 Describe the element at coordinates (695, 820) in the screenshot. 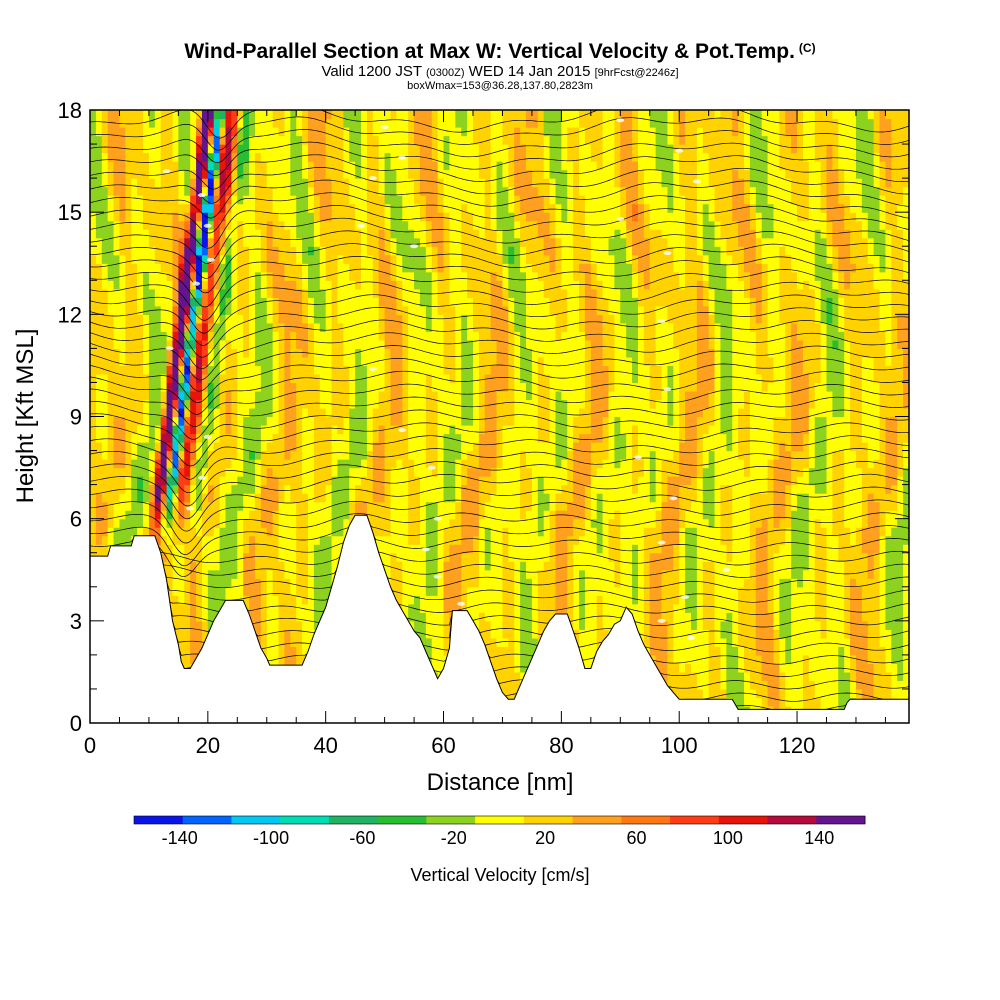

I see `colorbar-swatch` at that location.